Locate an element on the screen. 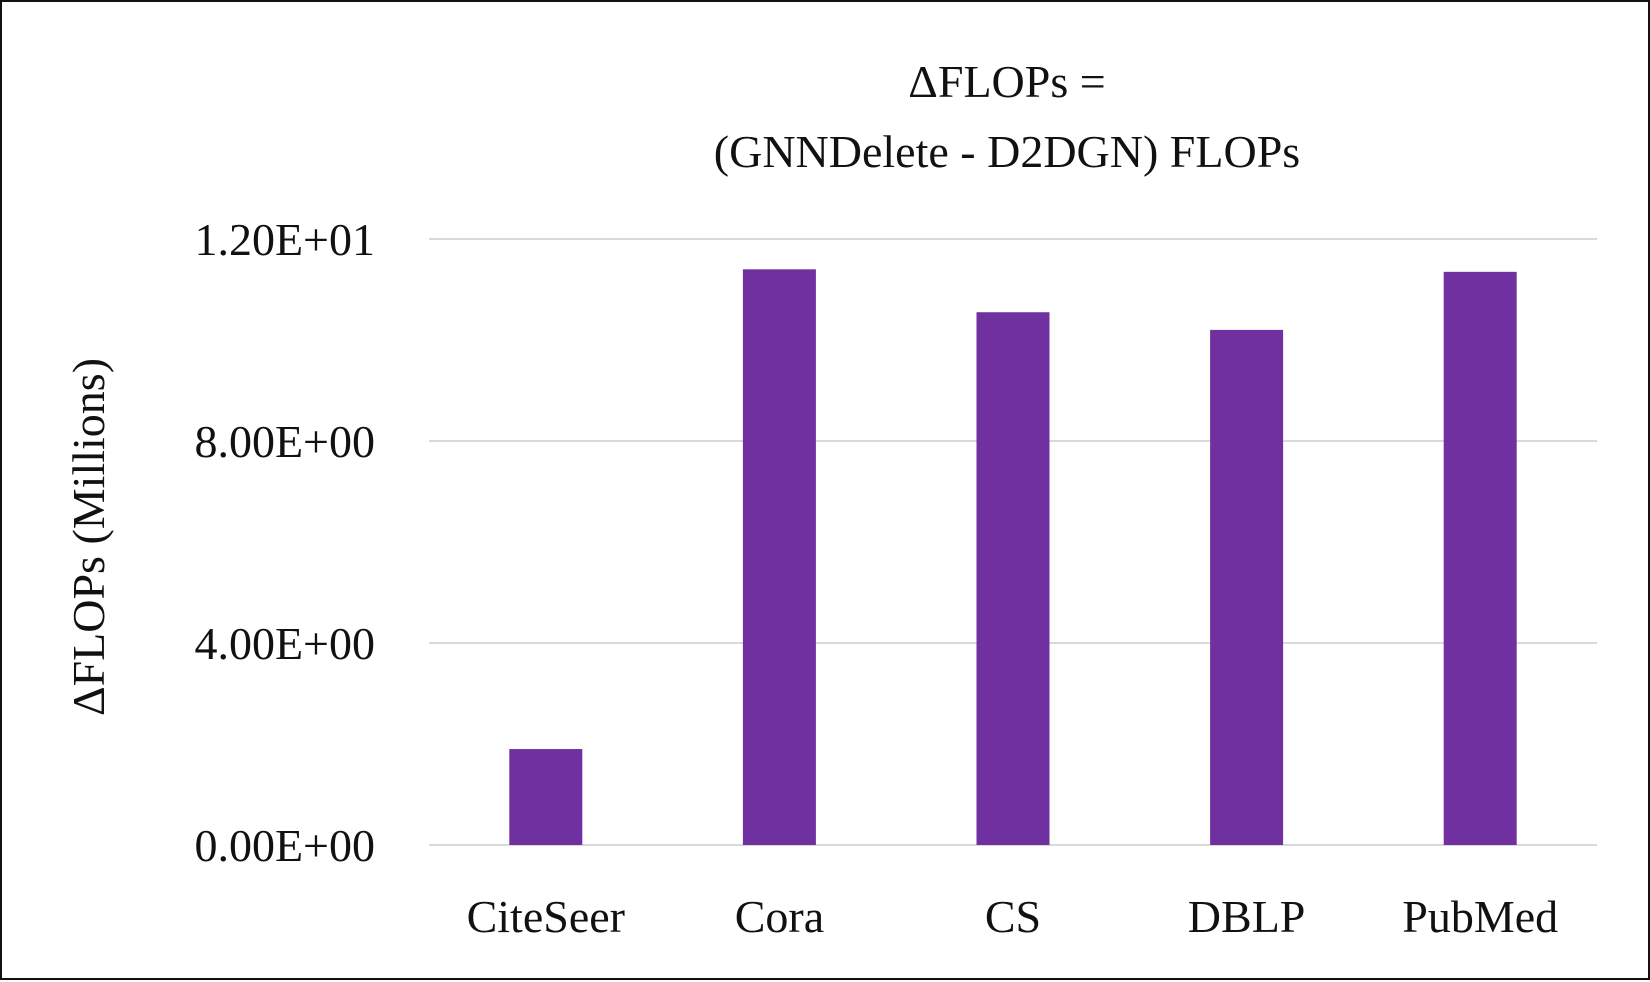  x-tick-label: CiteSeer is located at coordinates (546, 916).